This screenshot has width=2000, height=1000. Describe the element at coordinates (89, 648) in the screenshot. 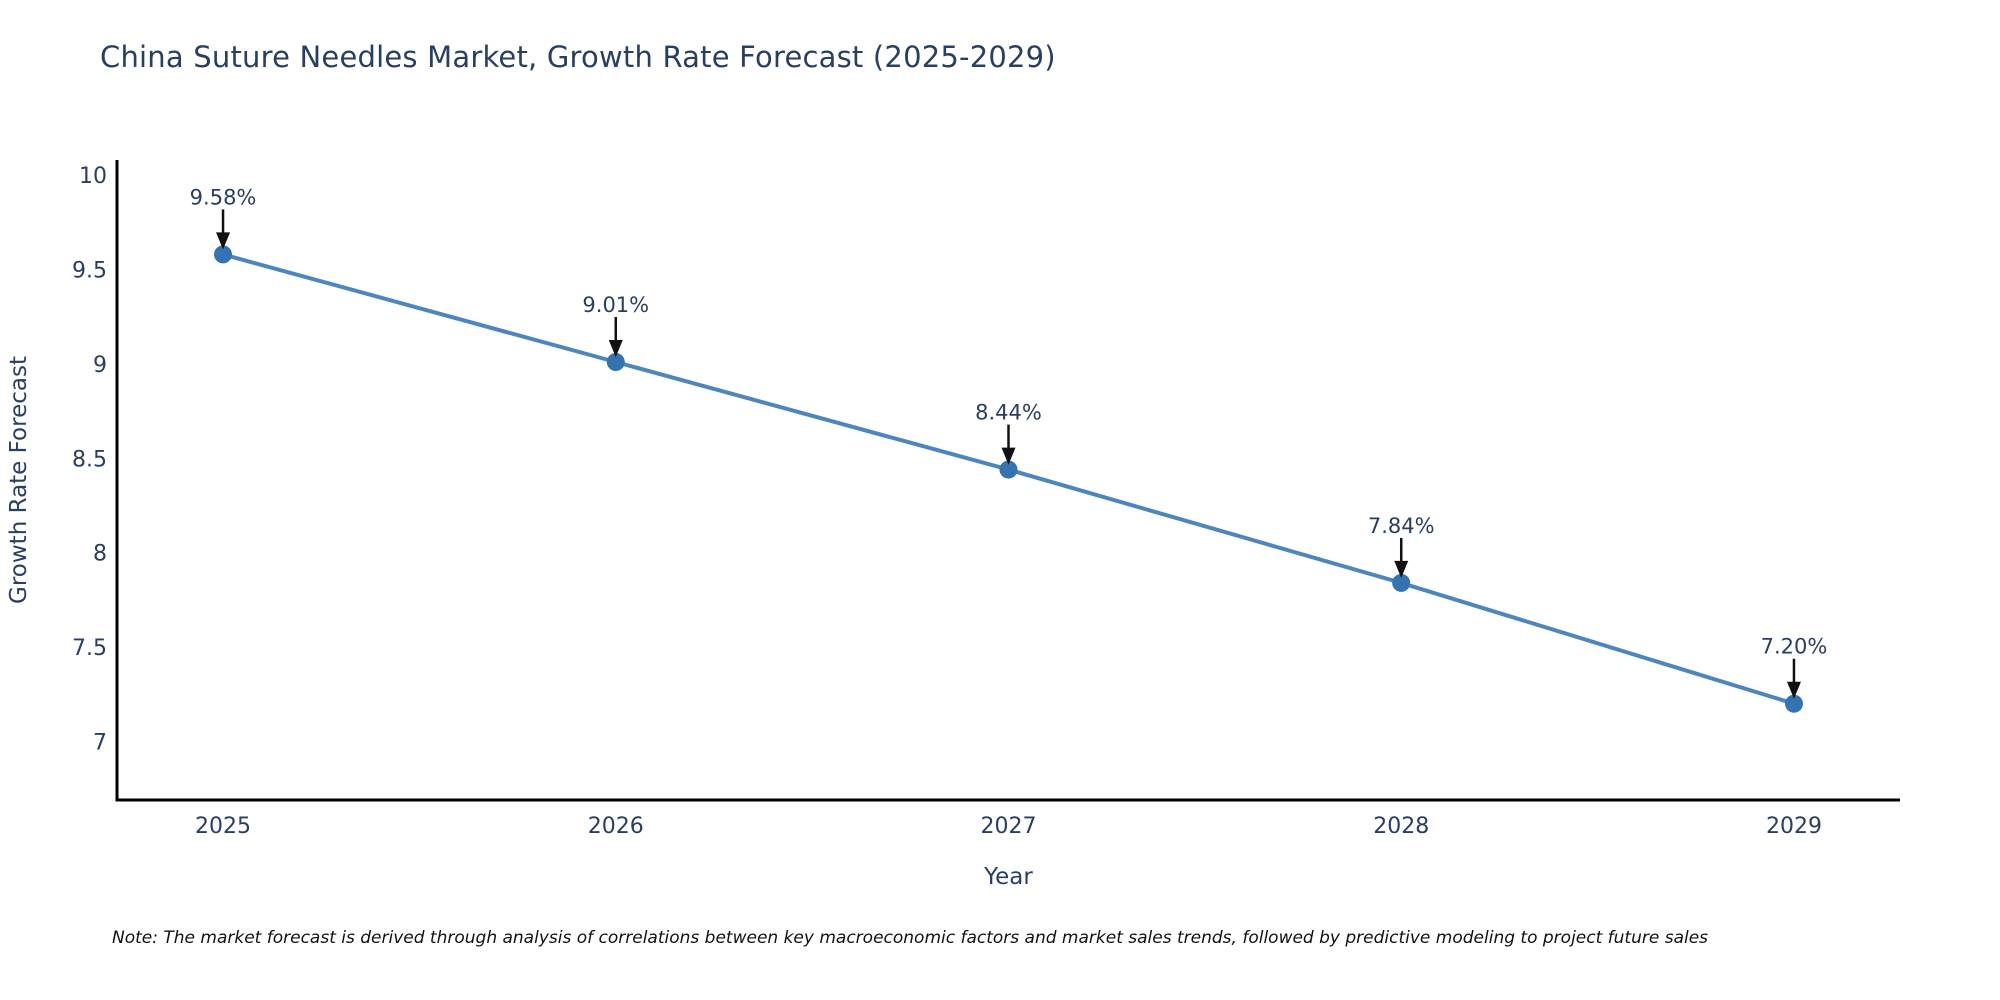

I see `y-tick-label: 7.5` at that location.